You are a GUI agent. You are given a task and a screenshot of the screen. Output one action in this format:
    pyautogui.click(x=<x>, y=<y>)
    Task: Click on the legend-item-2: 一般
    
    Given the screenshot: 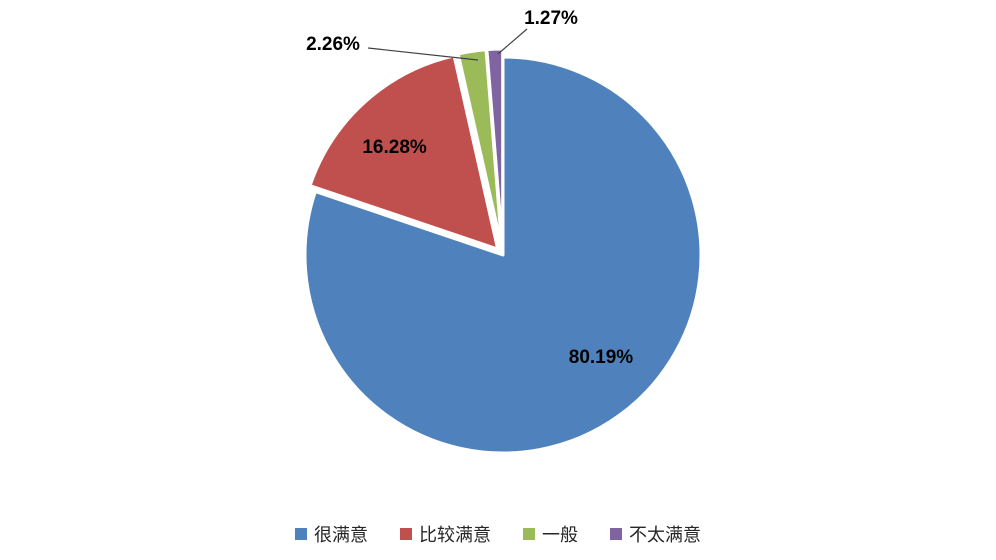 What is the action you would take?
    pyautogui.click(x=550, y=534)
    